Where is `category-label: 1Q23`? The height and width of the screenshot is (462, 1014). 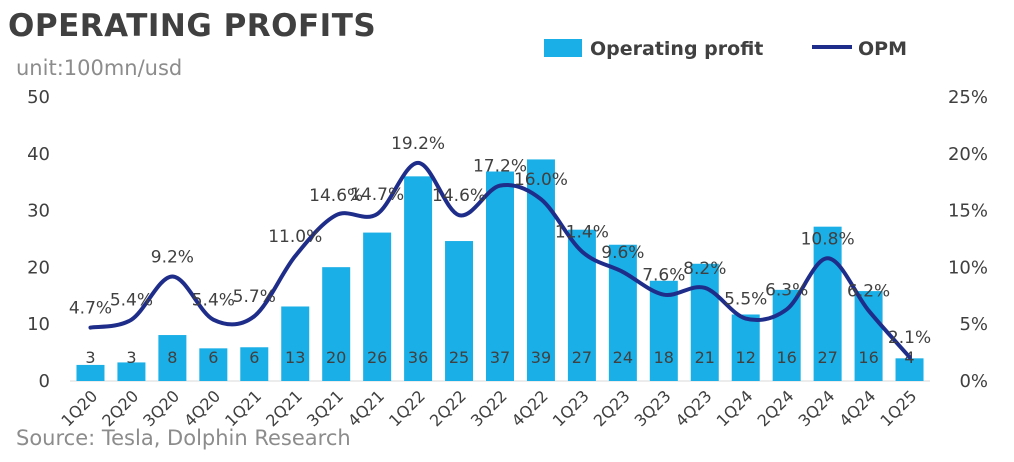 category-label: 1Q23 is located at coordinates (571, 408).